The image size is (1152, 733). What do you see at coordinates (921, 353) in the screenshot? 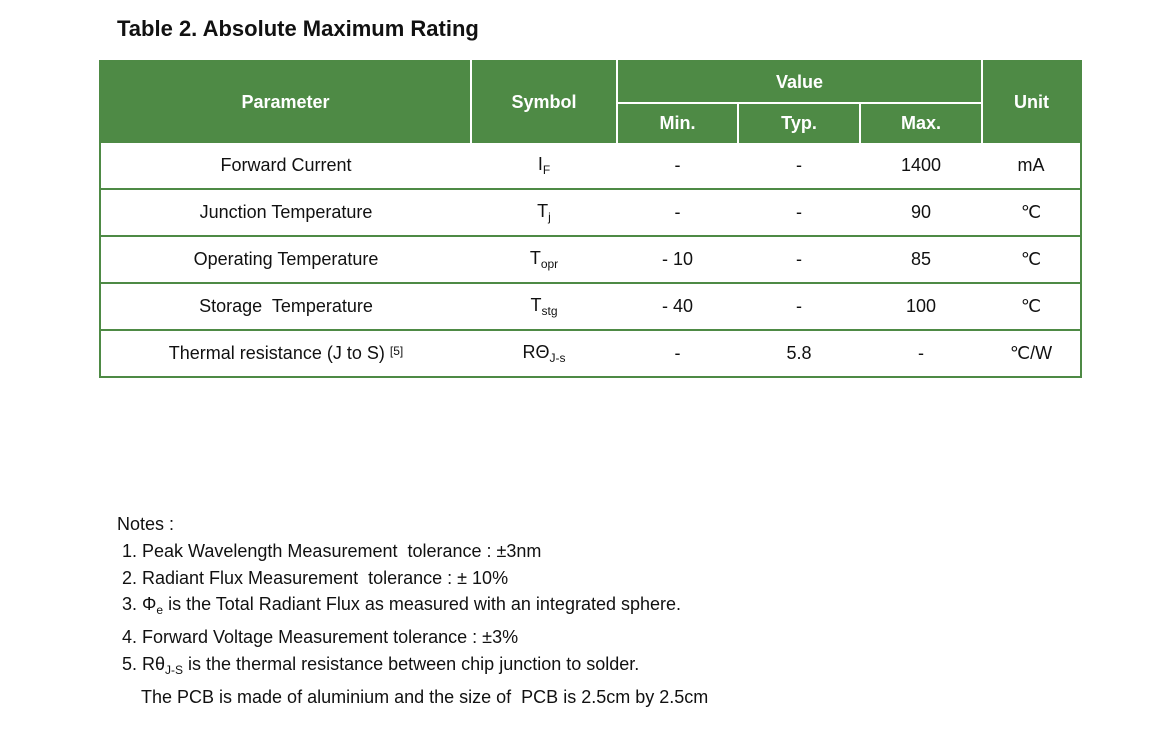
I see `cell-max: -` at bounding box center [921, 353].